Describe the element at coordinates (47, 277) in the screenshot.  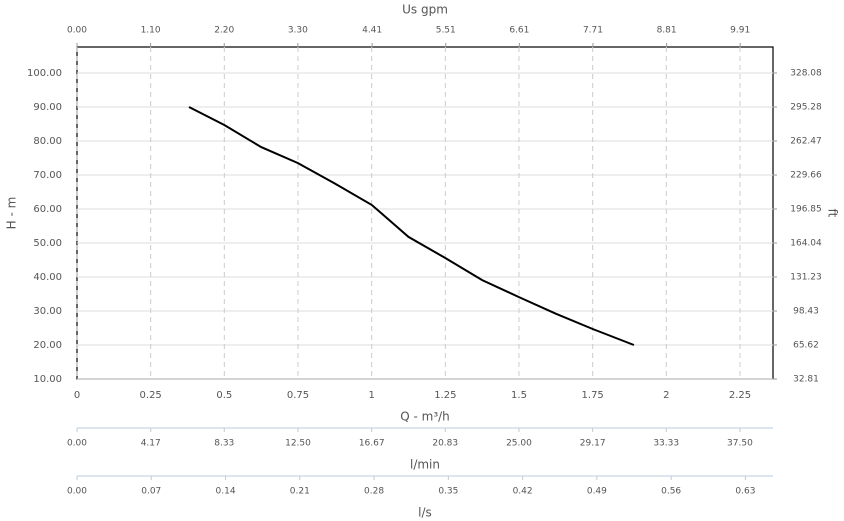
I see `y-tick-label: 40.00` at that location.